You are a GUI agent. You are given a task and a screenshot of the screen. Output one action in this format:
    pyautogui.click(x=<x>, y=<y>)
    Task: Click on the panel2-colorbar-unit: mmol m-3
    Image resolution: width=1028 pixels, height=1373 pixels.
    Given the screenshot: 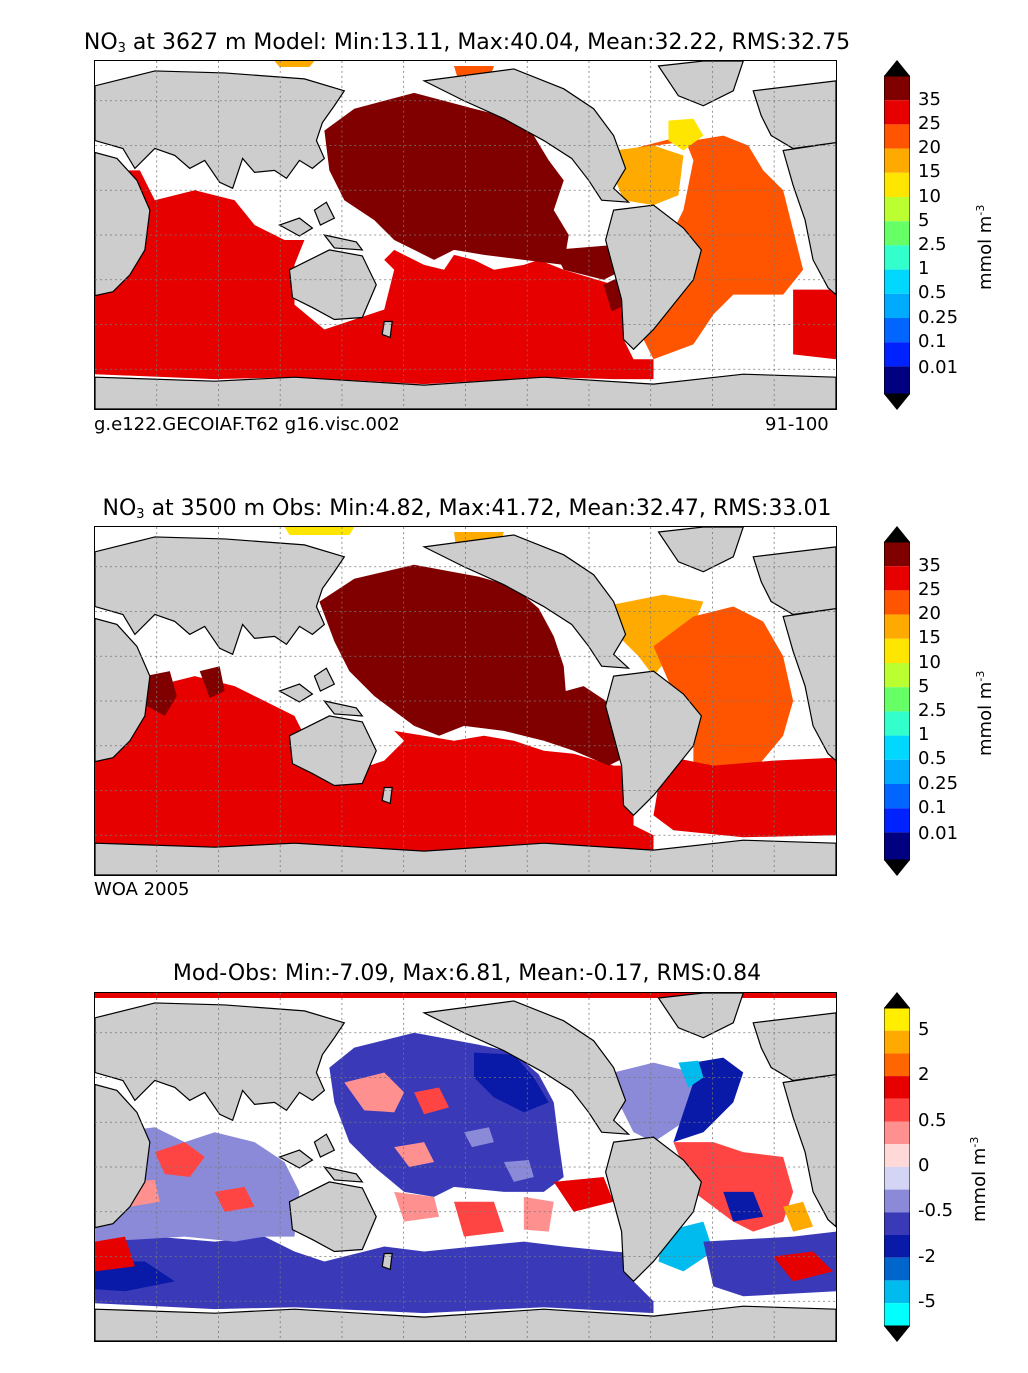 What is the action you would take?
    pyautogui.click(x=985, y=713)
    